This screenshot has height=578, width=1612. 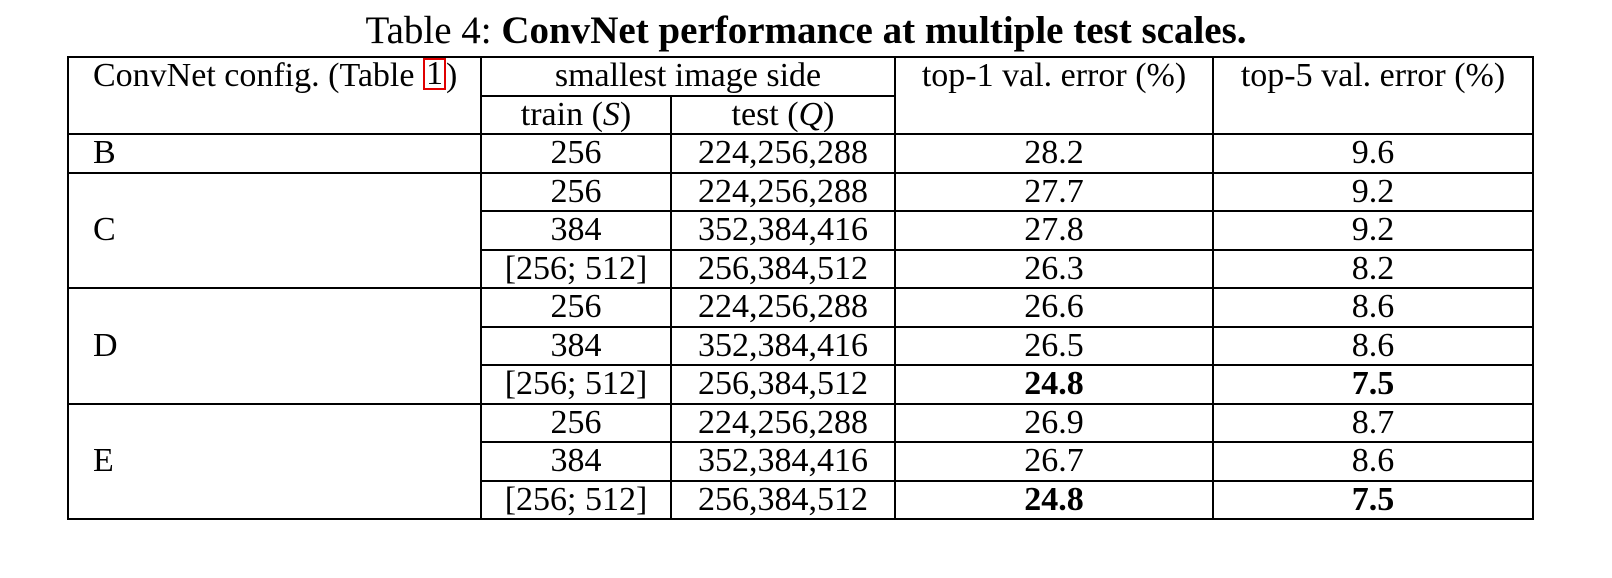 I want to click on table-reference-link: 1, so click(x=434, y=74).